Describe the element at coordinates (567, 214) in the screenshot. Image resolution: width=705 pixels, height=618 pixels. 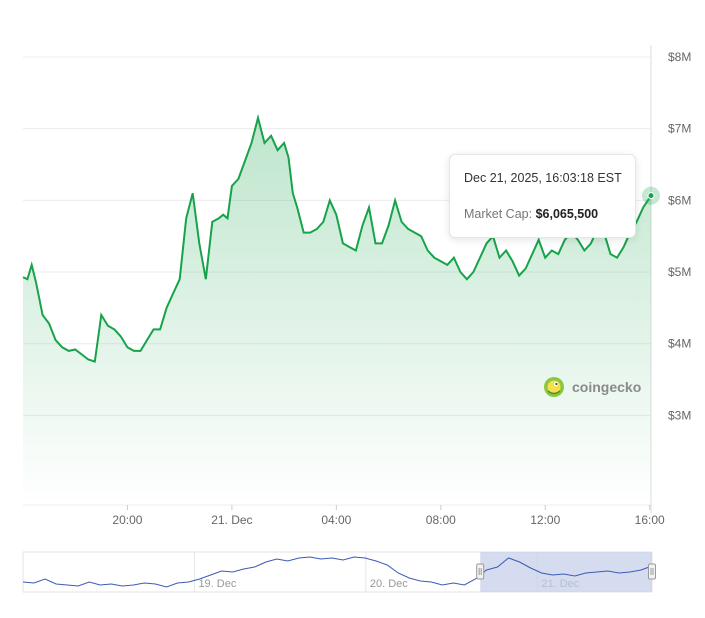
I see `tooltip-value: $6,065,500` at that location.